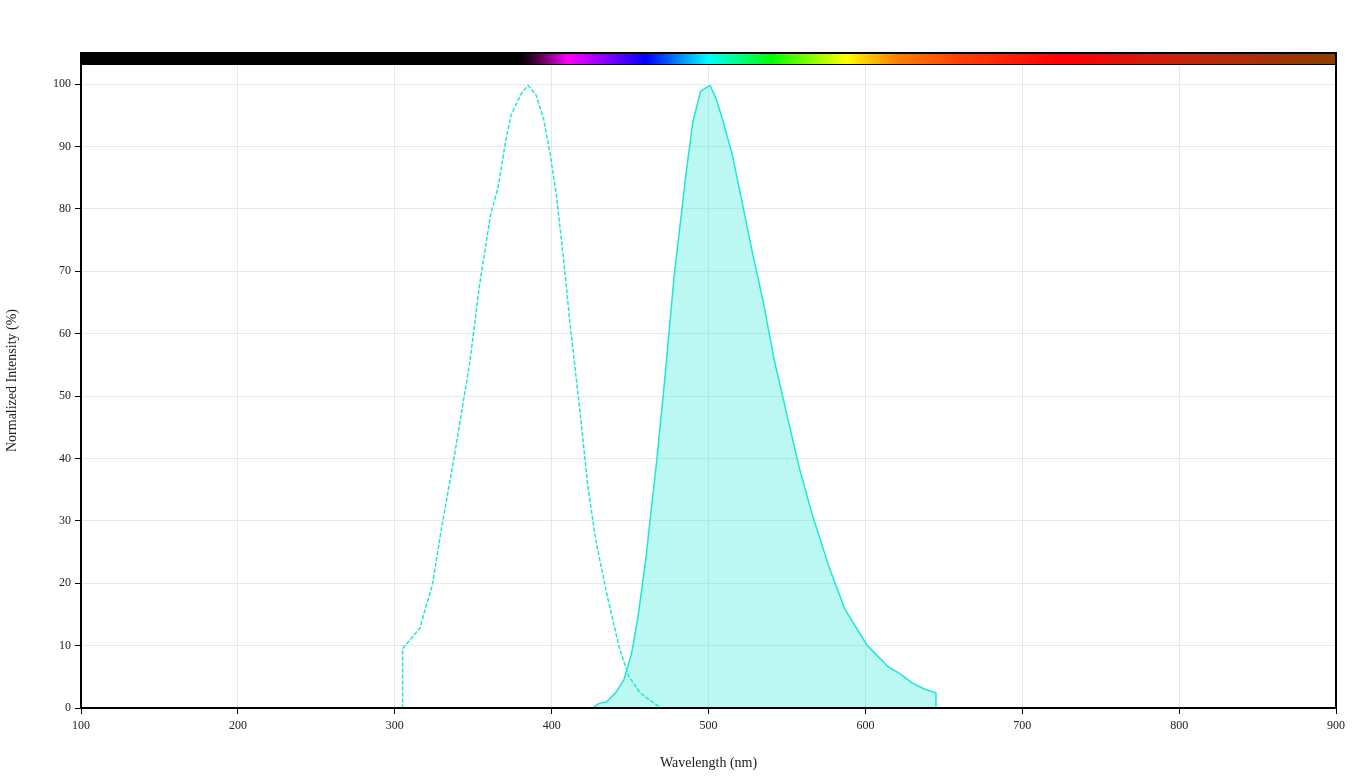 The width and height of the screenshot is (1362, 782). I want to click on y-tick-label: 10, so click(65, 644).